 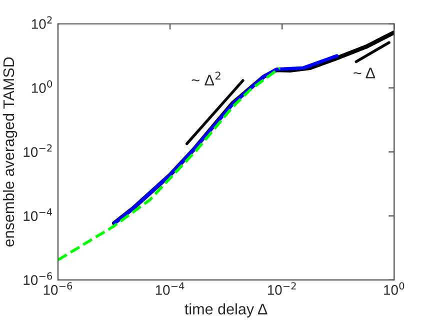 What do you see at coordinates (38, 150) in the screenshot?
I see `y-tick-label: 10$^{−2}$` at bounding box center [38, 150].